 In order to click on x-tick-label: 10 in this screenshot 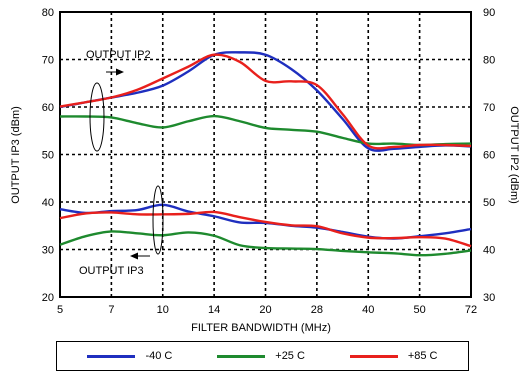, I will do `click(163, 310)`.